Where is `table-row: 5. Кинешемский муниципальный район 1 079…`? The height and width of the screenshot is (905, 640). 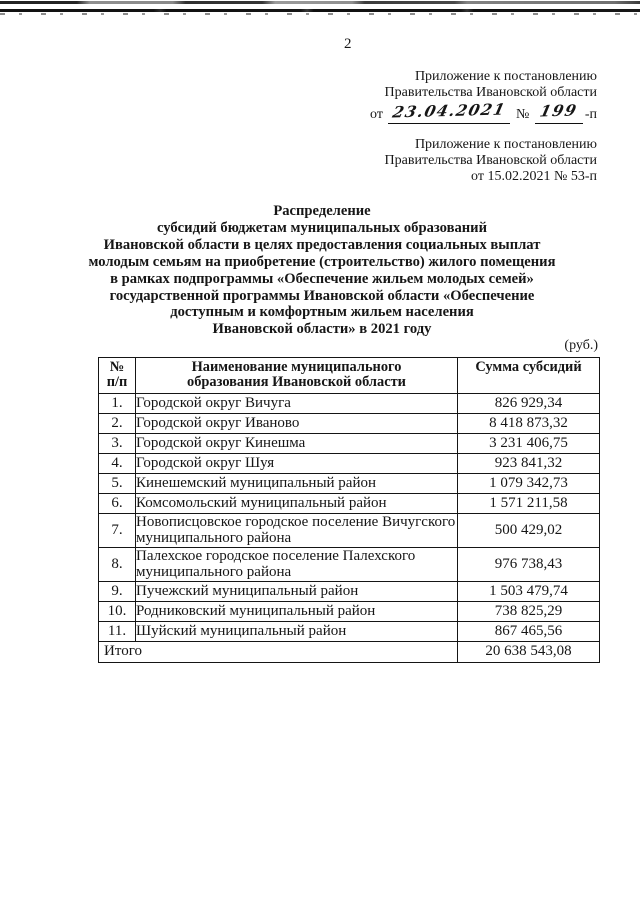
table-row: 5. Кинешемский муниципальный район 1 079… is located at coordinates (349, 483).